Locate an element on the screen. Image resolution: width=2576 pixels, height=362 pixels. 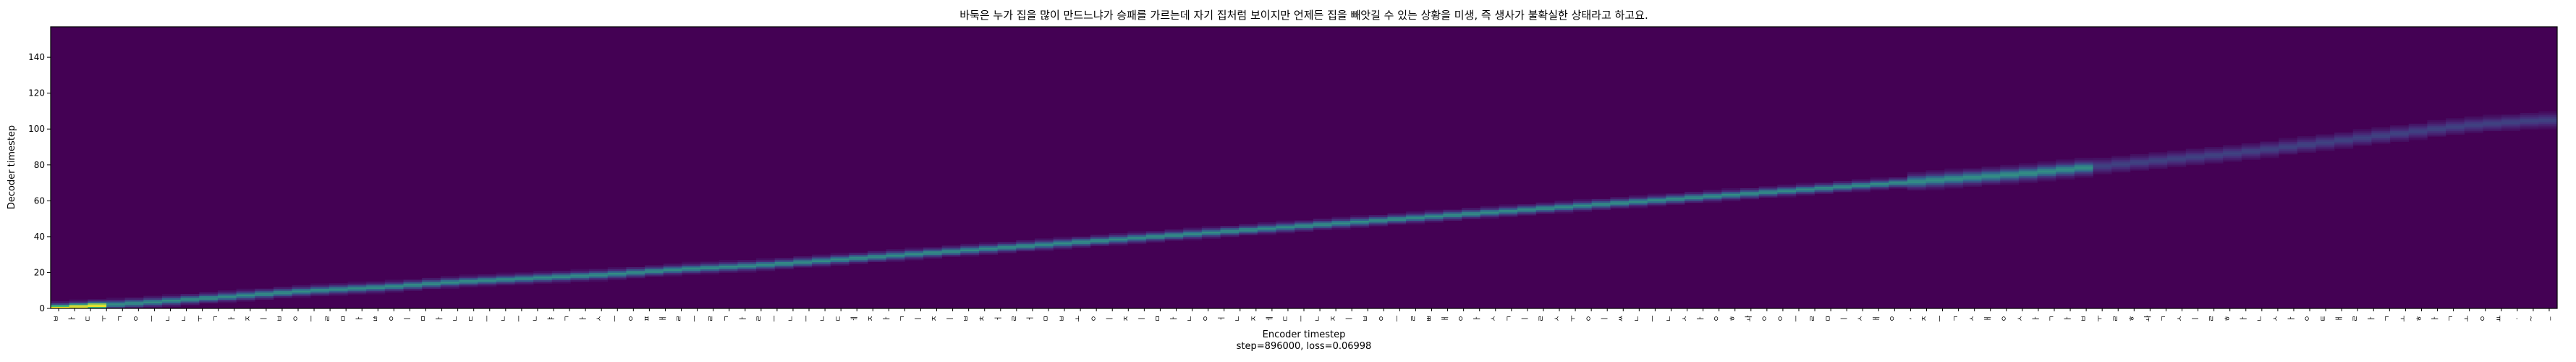
x-tick-label: ㅣ is located at coordinates (951, 318).